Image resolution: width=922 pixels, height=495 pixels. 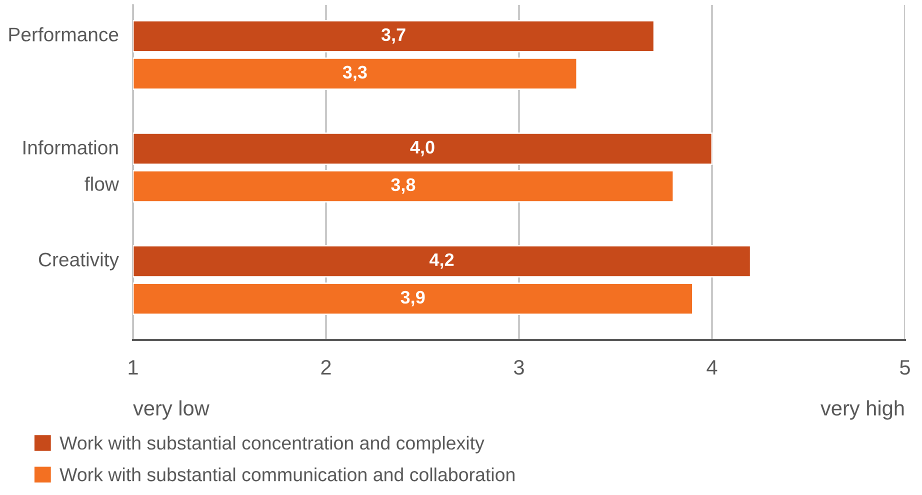 I want to click on text: very low, so click(x=171, y=410).